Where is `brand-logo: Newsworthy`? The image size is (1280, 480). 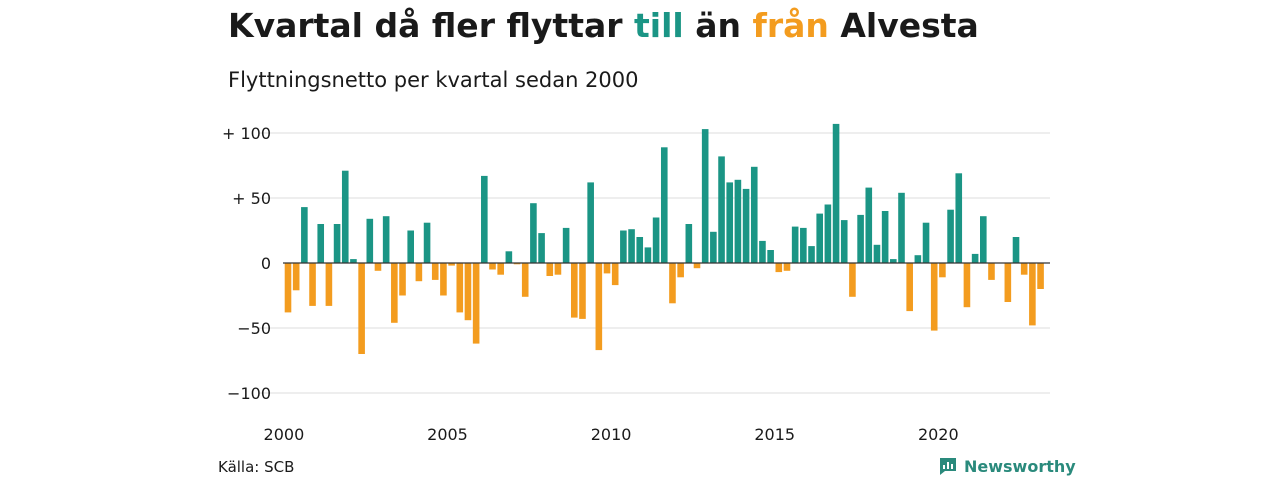
brand-logo: Newsworthy is located at coordinates (1007, 466).